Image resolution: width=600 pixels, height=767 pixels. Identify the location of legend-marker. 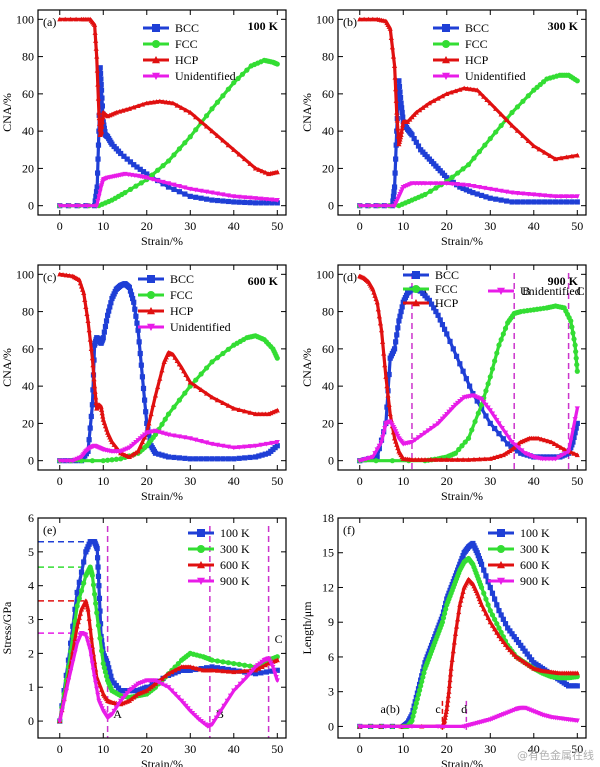
(501, 533).